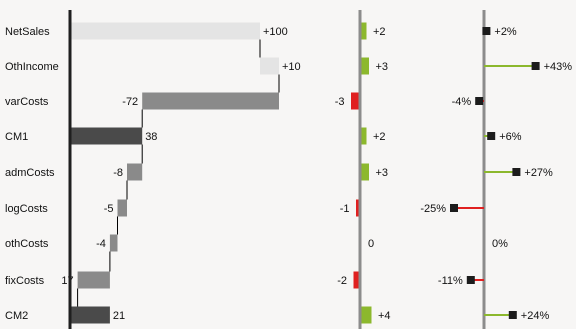 This screenshot has height=329, width=576. Describe the element at coordinates (500, 244) in the screenshot. I see `relative-variance-label: 0%` at that location.